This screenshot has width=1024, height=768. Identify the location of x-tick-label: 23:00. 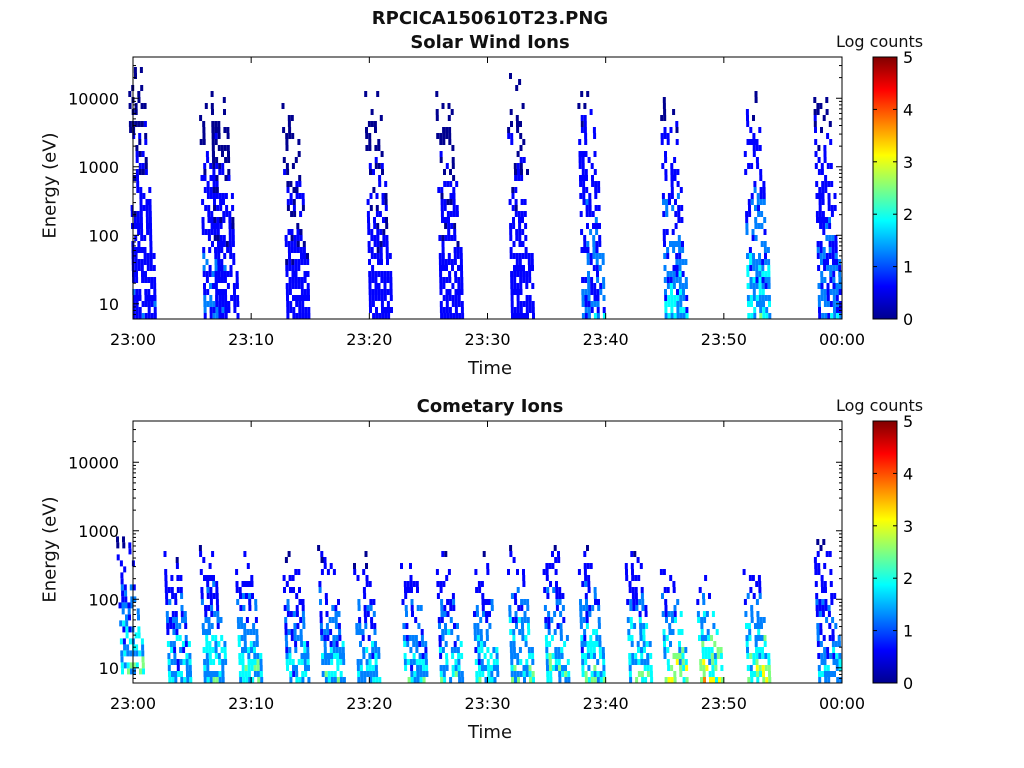
(133, 703).